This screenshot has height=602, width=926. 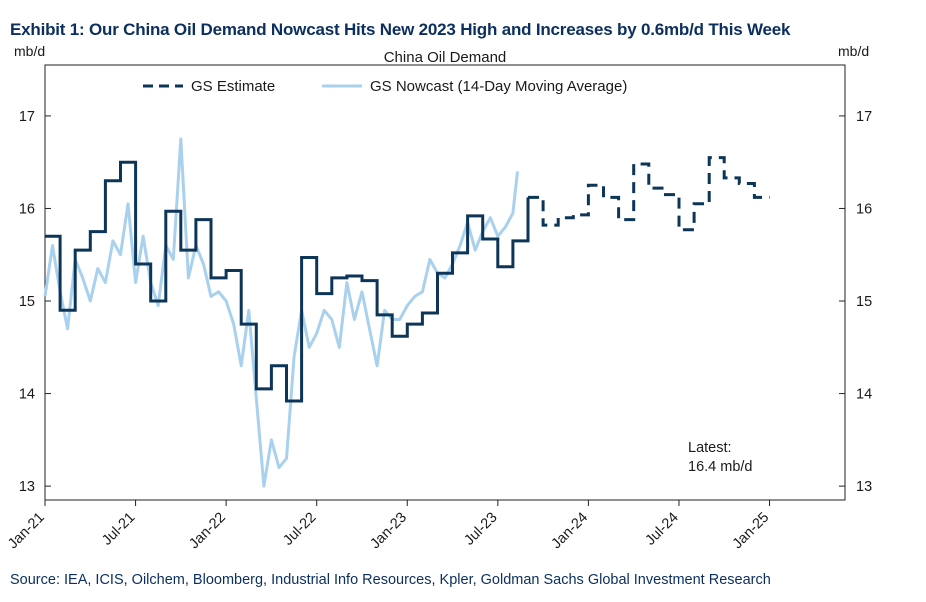 I want to click on chart-title: China Oil Demand, so click(x=445, y=57).